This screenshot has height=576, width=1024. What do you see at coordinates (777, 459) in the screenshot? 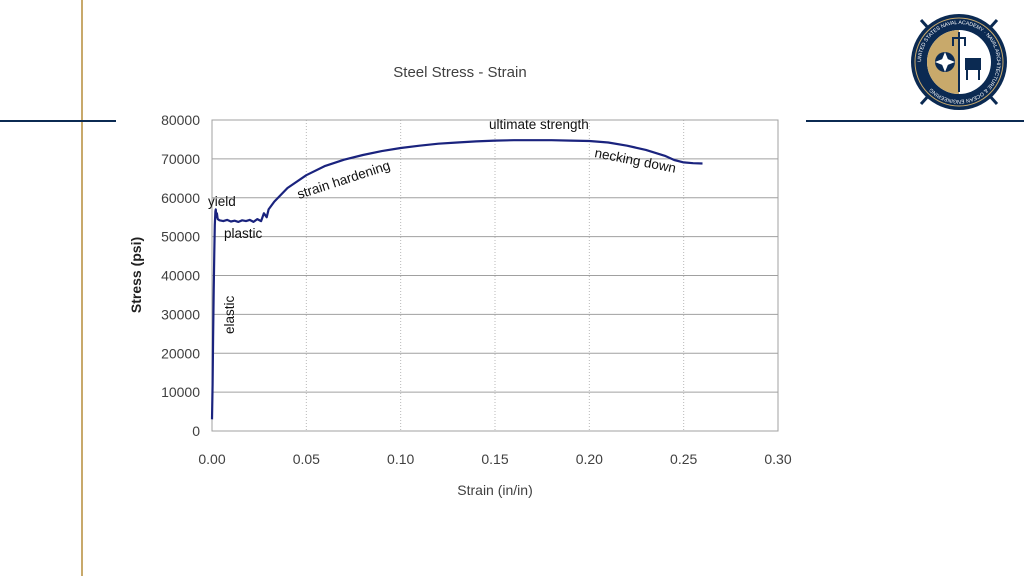
I see `x-tick-label: 0.30` at bounding box center [777, 459].